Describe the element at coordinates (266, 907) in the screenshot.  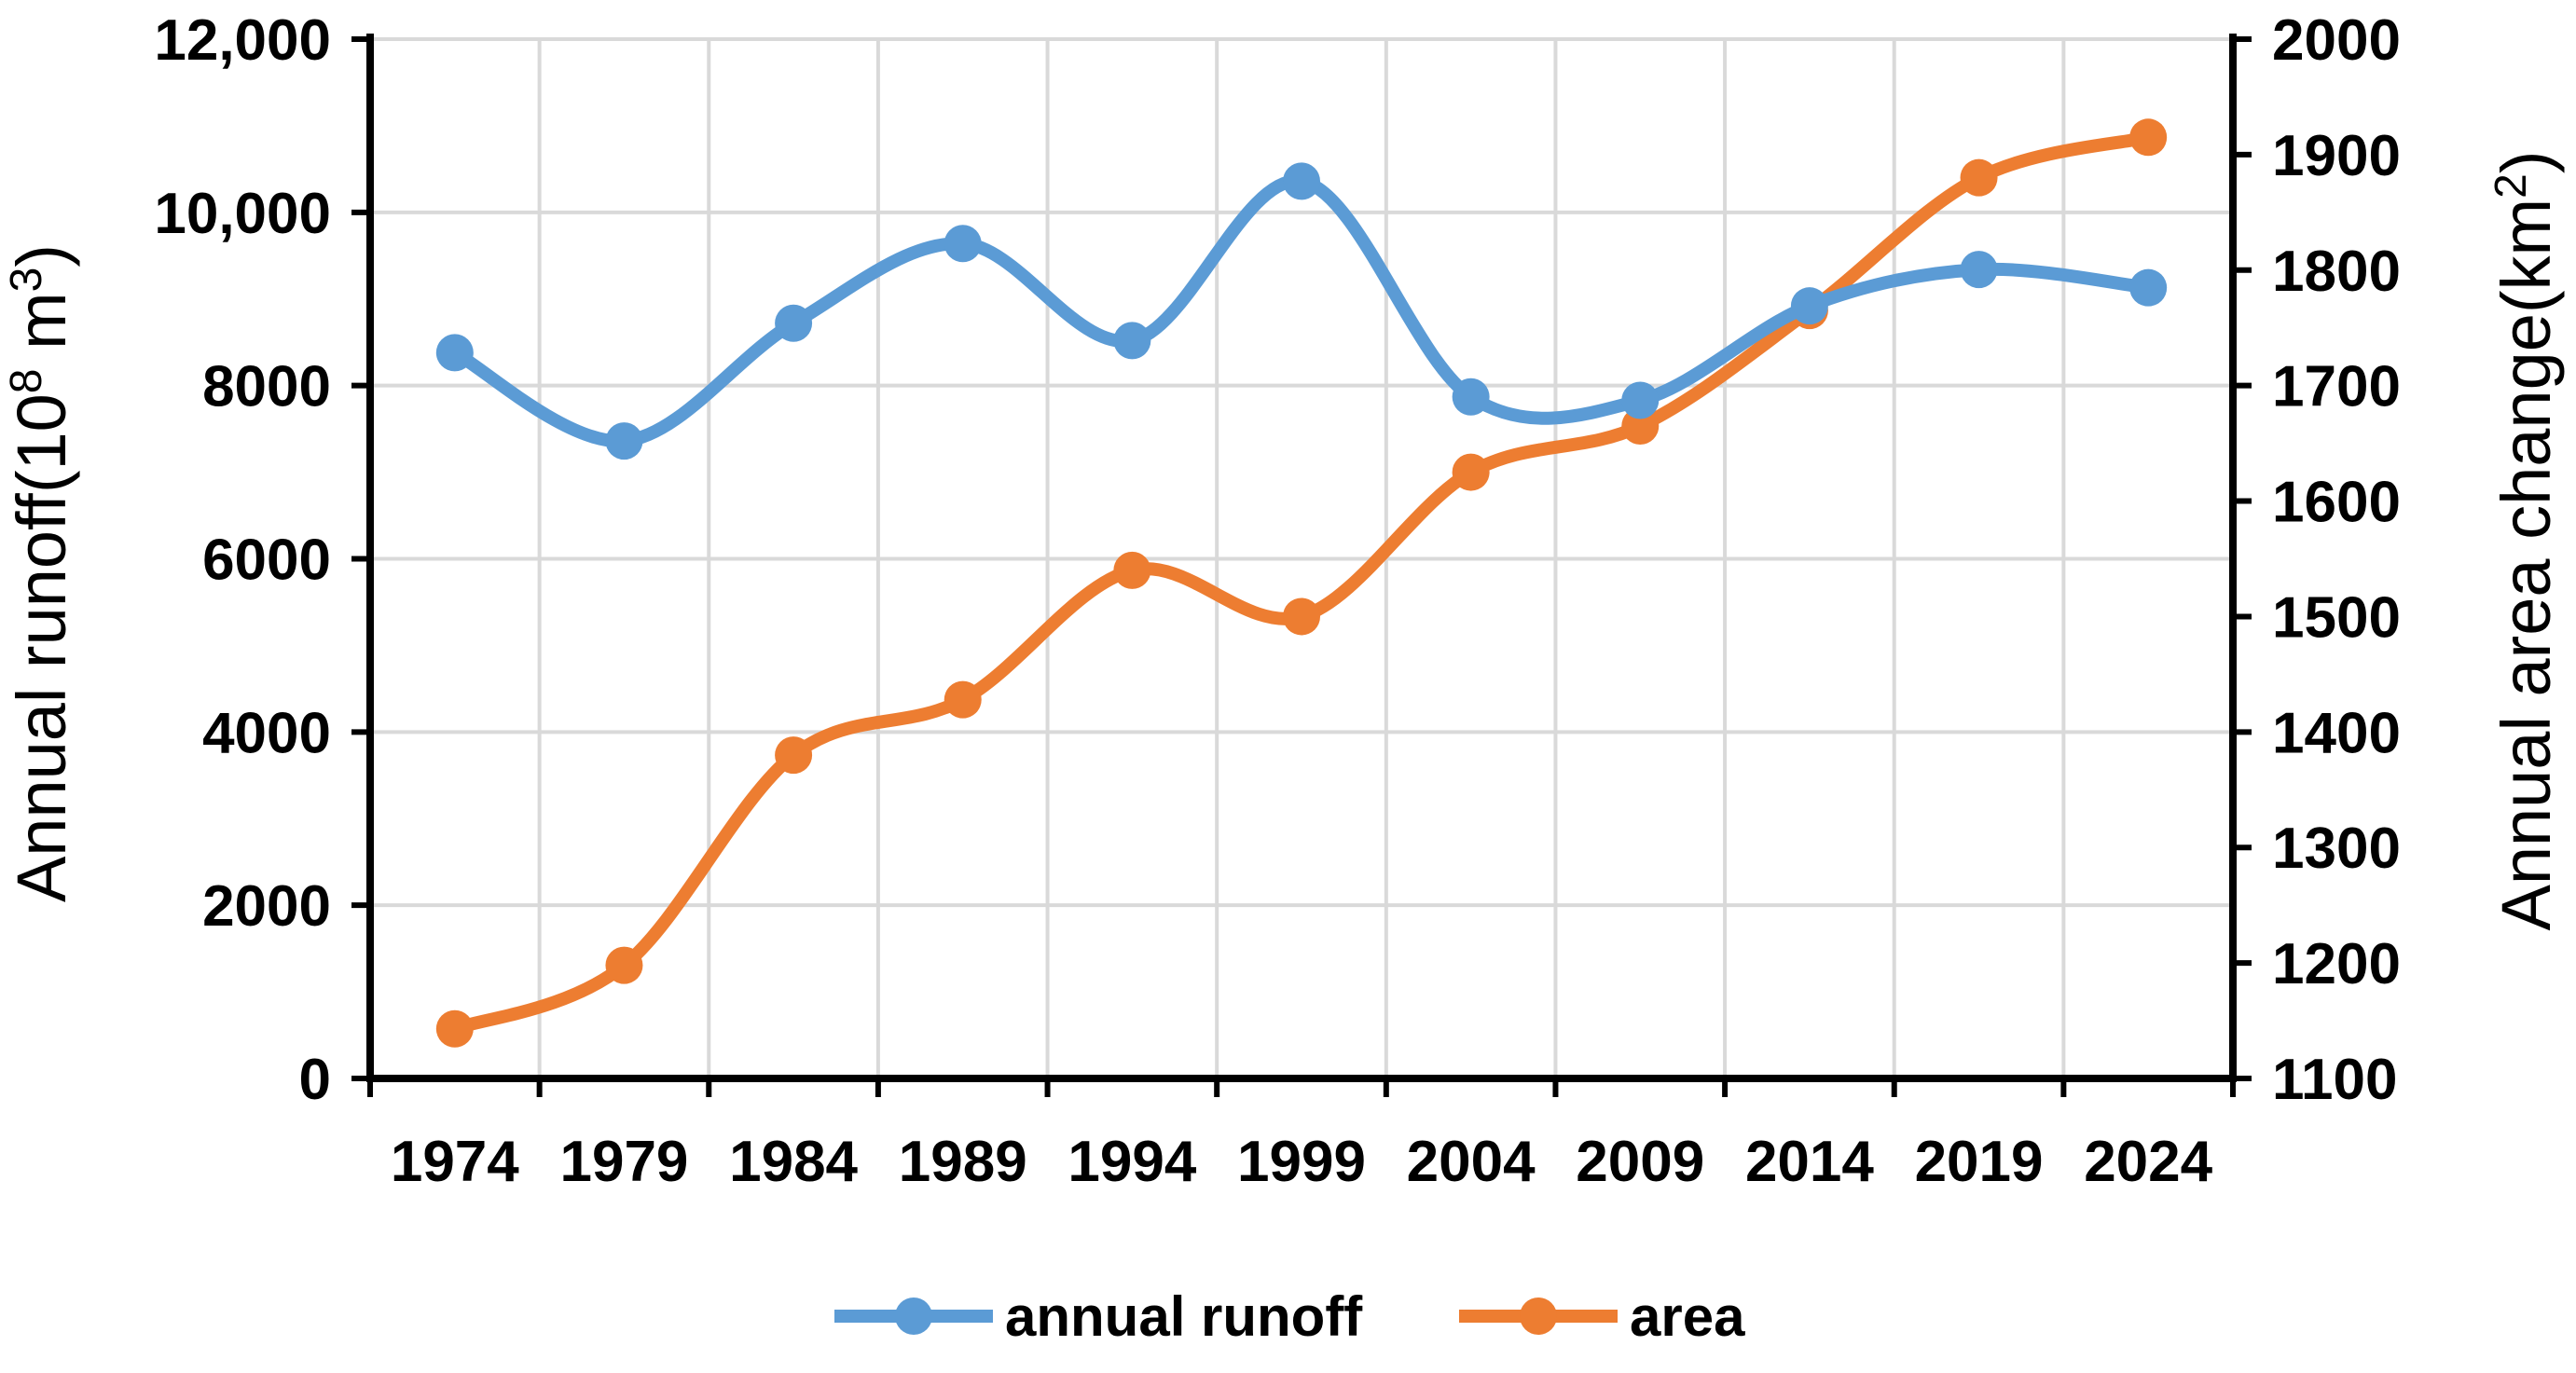
I see `left-y-tick-label: 2000` at that location.